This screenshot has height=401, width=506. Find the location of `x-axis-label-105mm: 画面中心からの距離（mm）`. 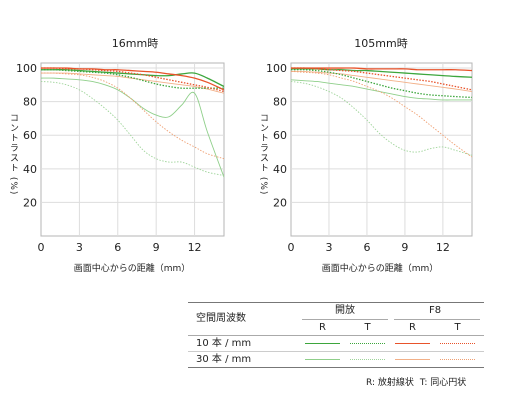

x-axis-label-105mm: 画面中心からの距離（mm） is located at coordinates (380, 269).